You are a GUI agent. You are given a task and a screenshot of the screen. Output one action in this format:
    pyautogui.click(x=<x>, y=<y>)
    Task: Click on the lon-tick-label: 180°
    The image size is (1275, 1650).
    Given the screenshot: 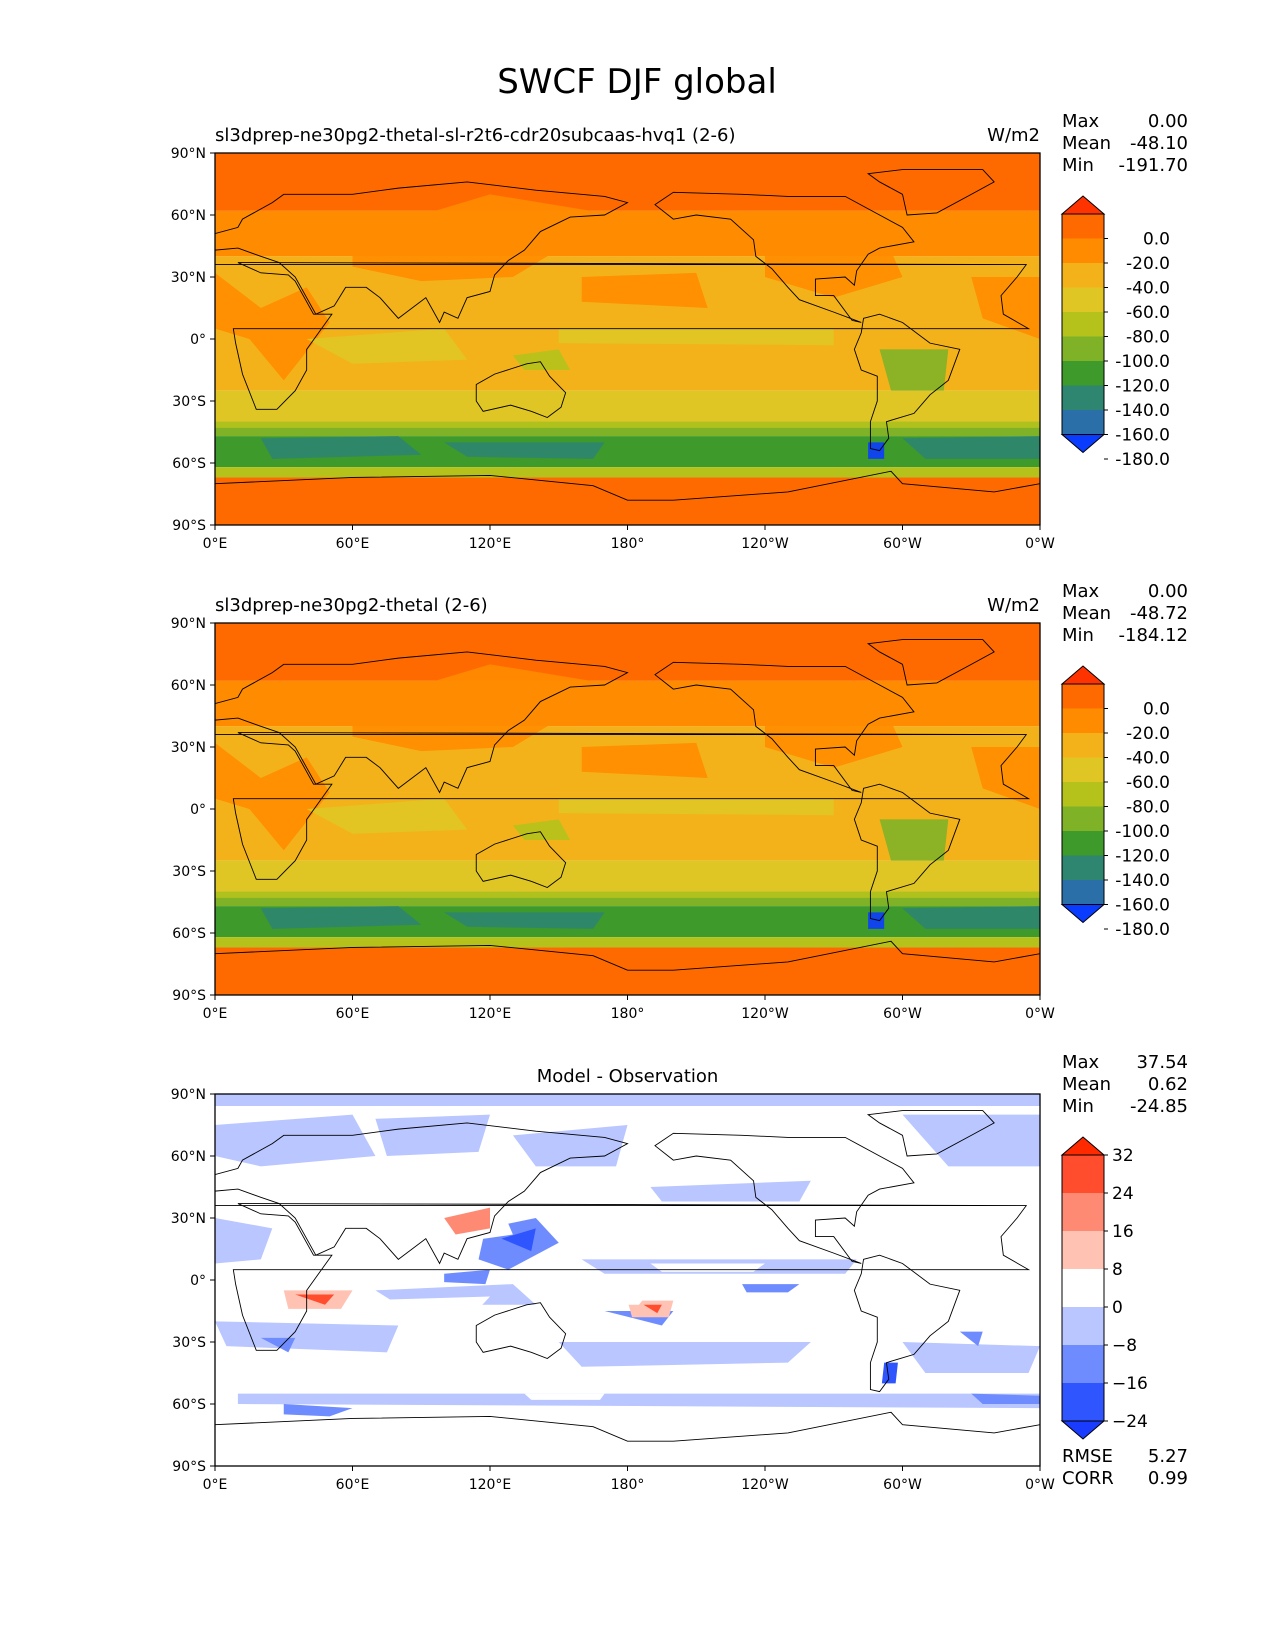 What is the action you would take?
    pyautogui.click(x=628, y=1014)
    